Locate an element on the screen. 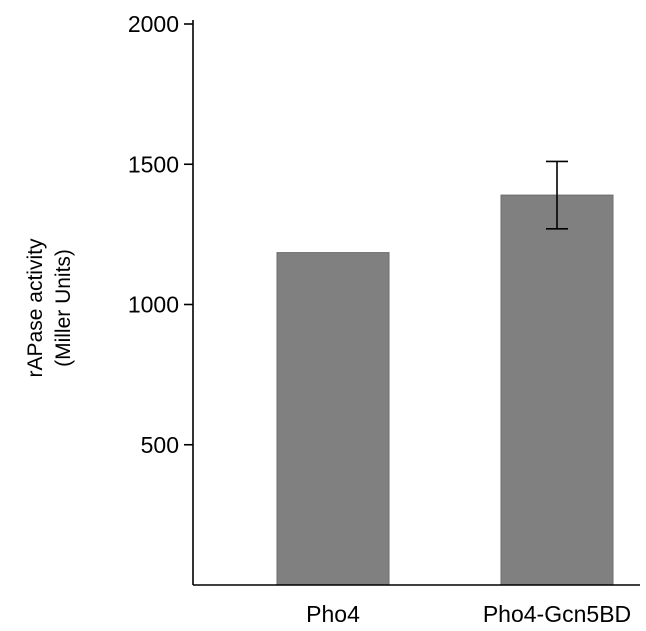 This screenshot has height=631, width=646. y-tick-label-2000: 2000 is located at coordinates (153, 24).